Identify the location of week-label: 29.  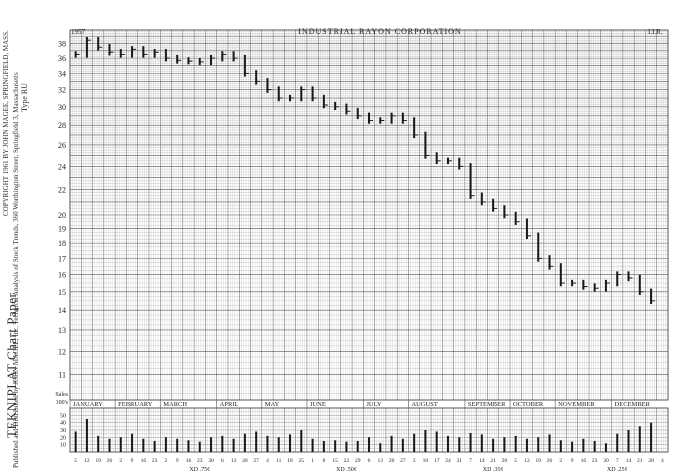
(358, 461).